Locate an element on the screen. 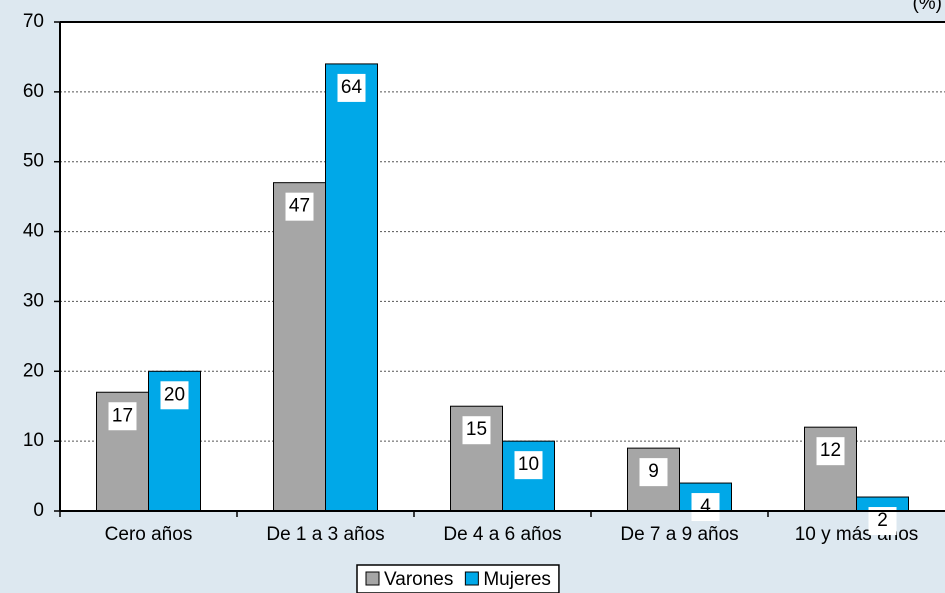 The height and width of the screenshot is (593, 945). data-label: 12 is located at coordinates (830, 450).